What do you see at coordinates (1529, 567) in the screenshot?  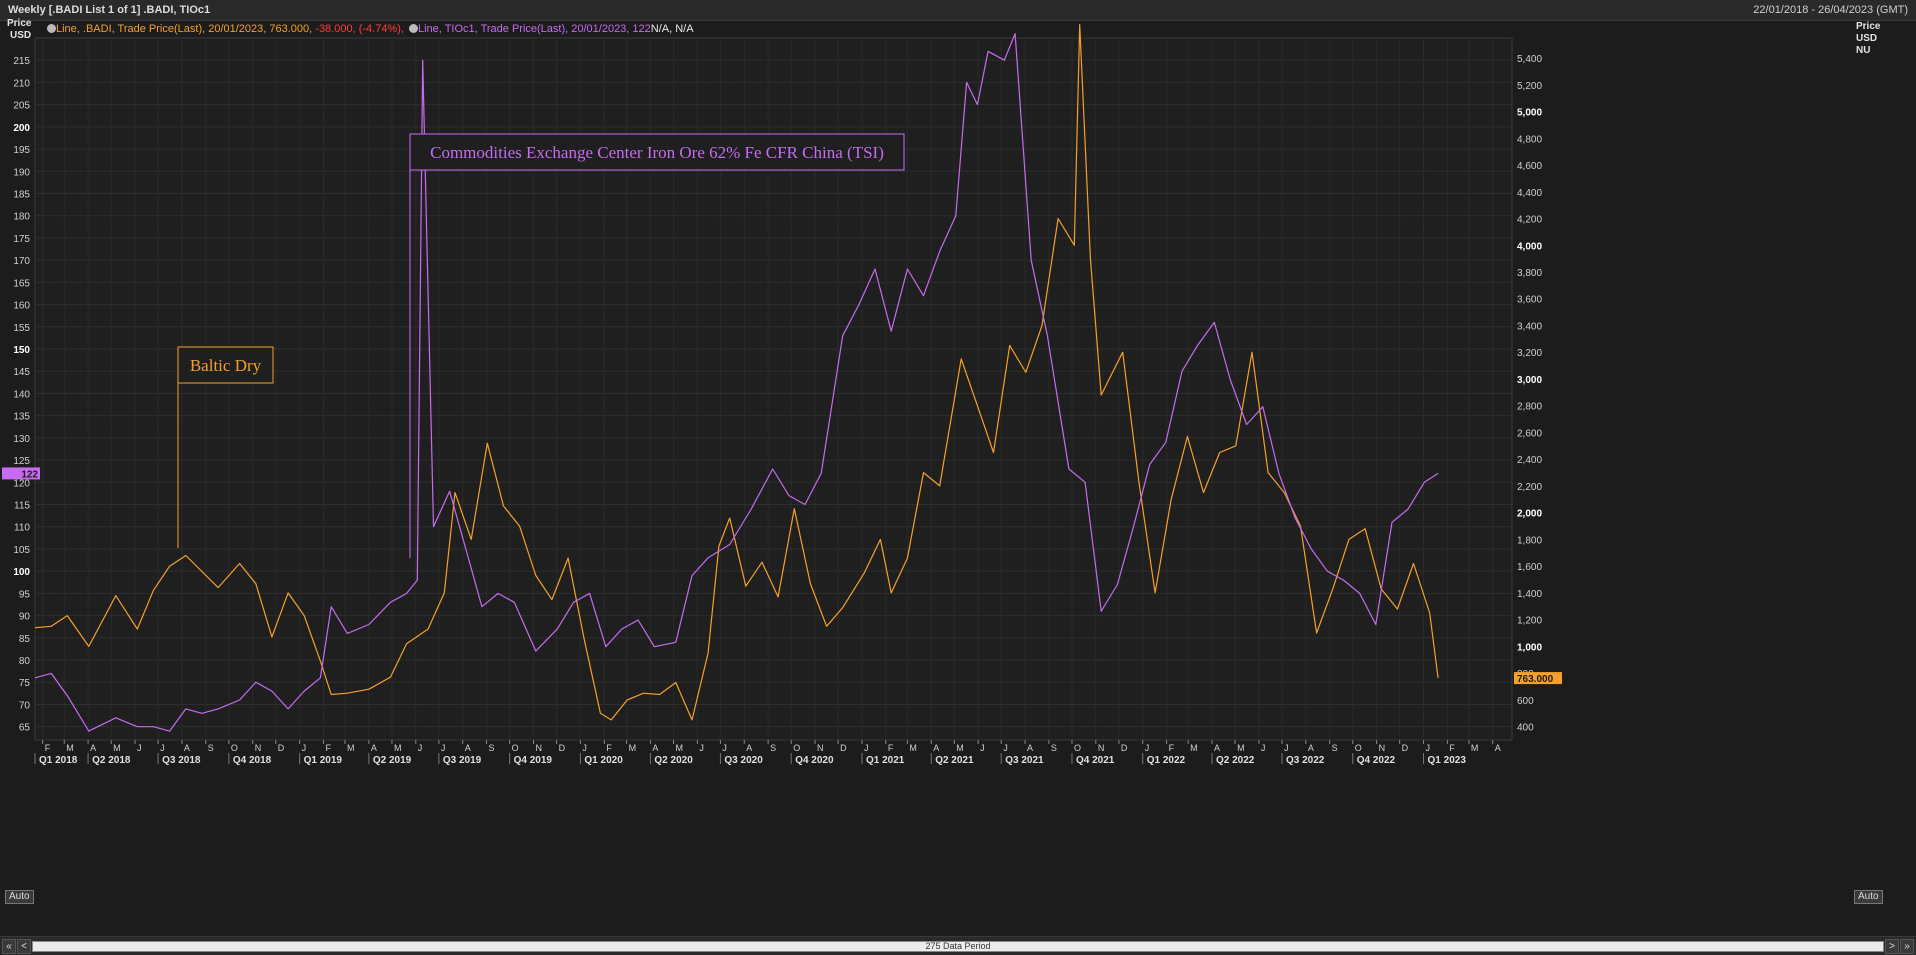 I see `right-tick-label: 1,600` at bounding box center [1529, 567].